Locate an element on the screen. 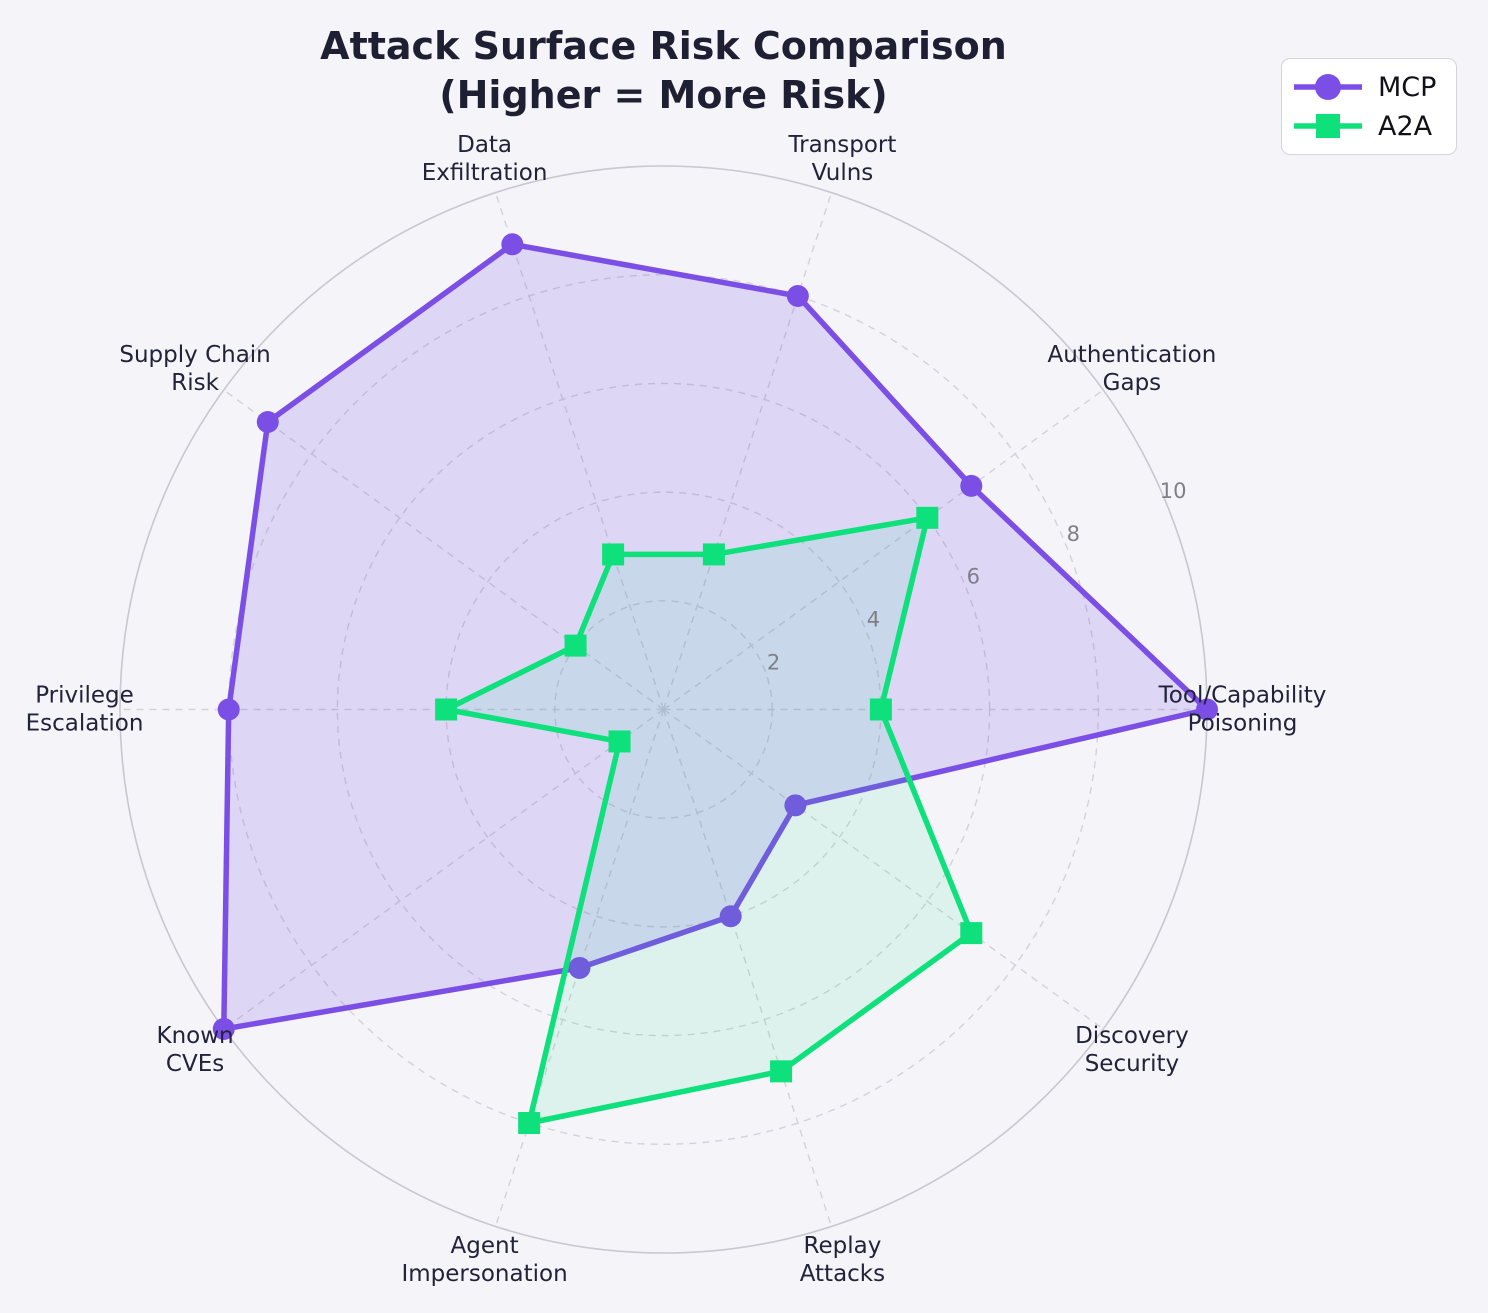 This screenshot has width=1488, height=1313. legend-box: MCP A2A is located at coordinates (1369, 106).